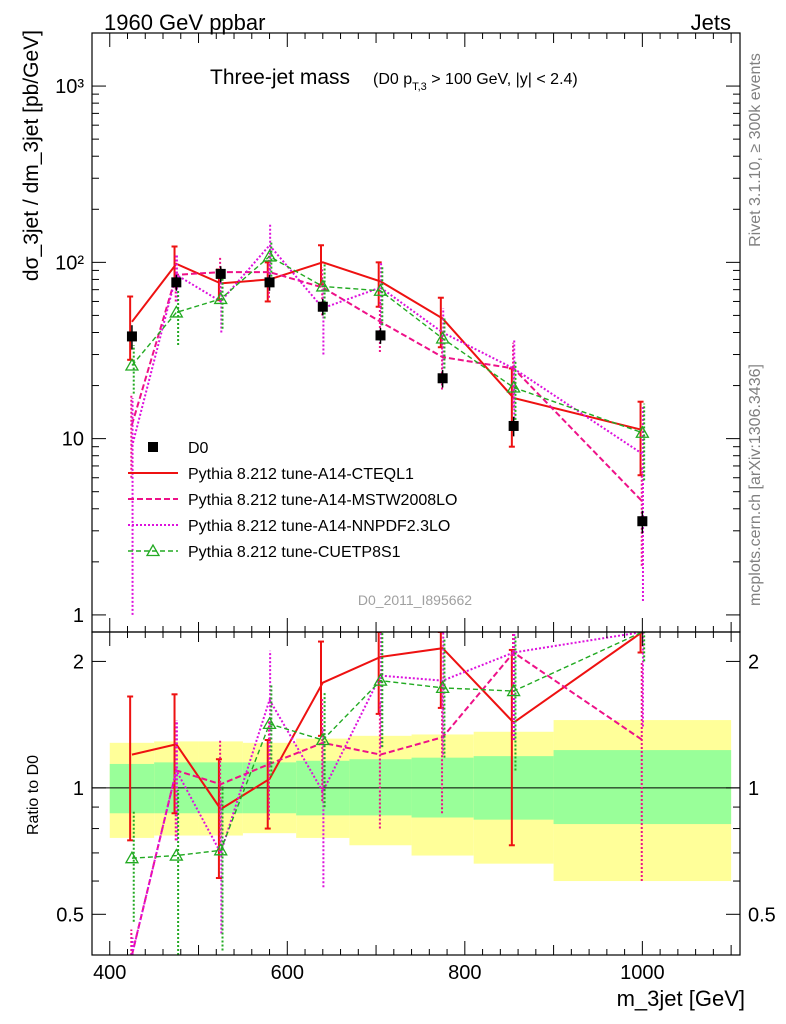 The image size is (786, 1024). I want to click on x-tick-label: 1000, so click(642, 973).